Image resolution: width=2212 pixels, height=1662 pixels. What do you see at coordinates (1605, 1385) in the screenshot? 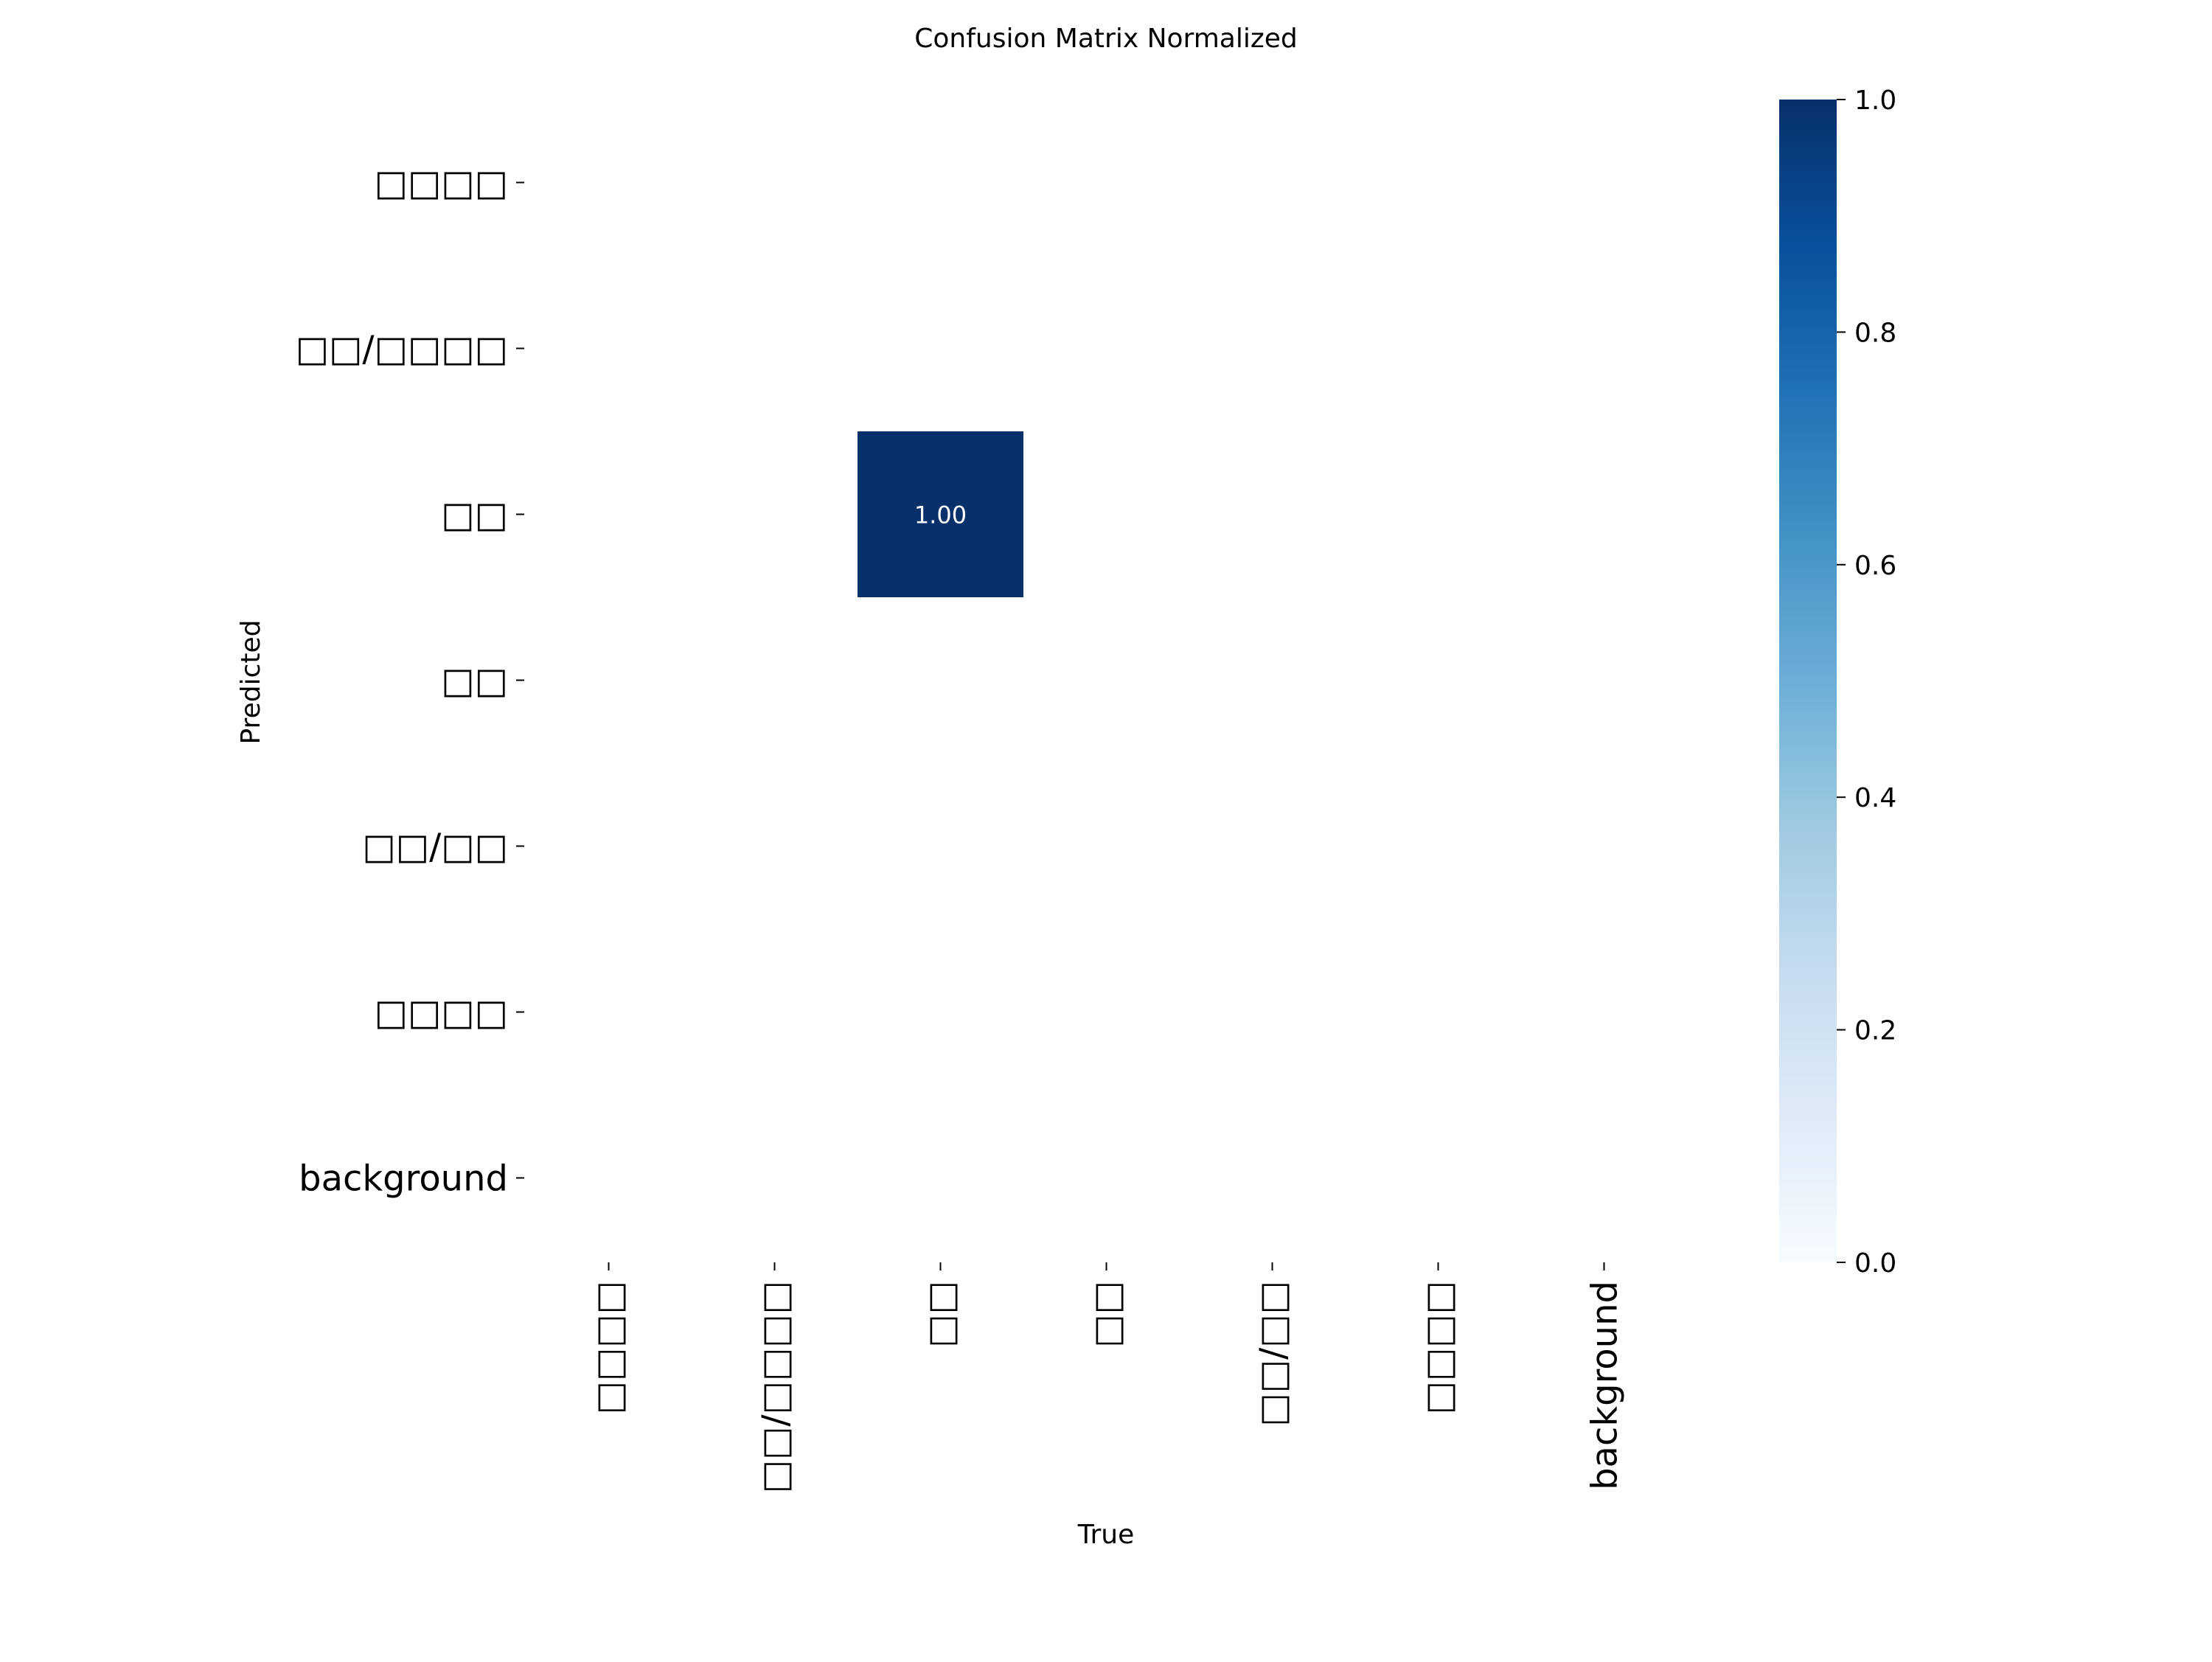
I see `x-tick-label-background: background` at bounding box center [1605, 1385].